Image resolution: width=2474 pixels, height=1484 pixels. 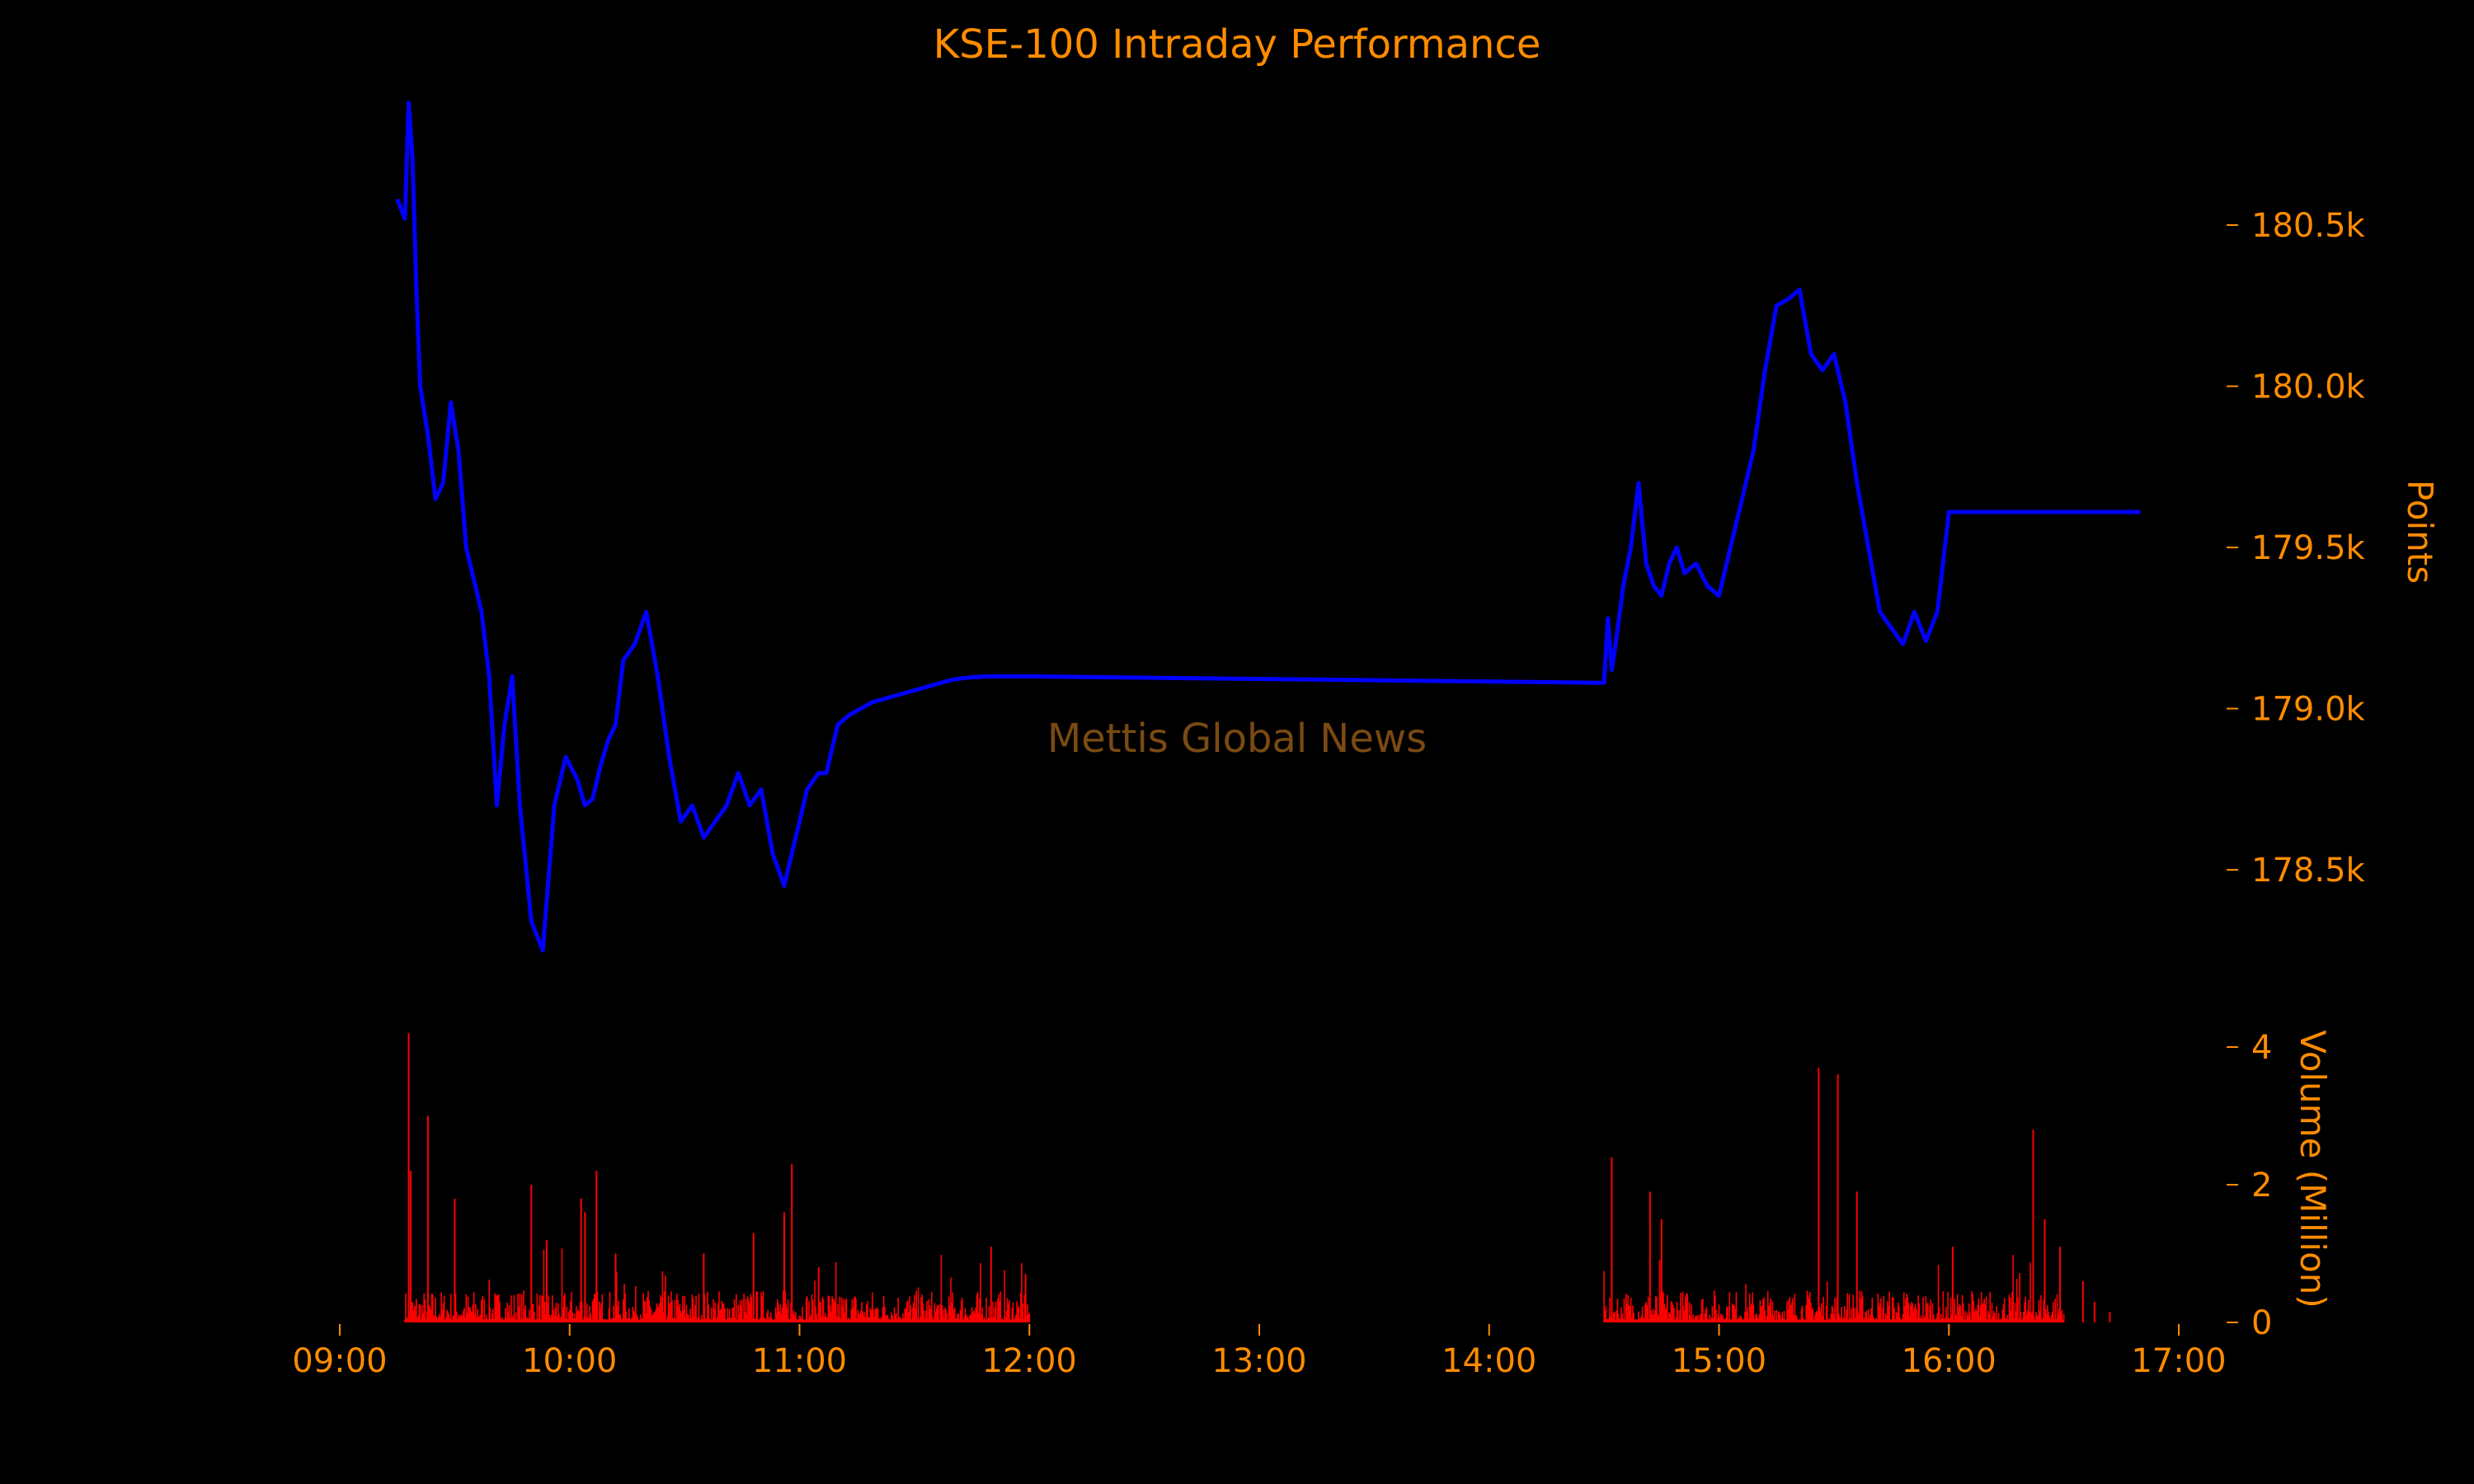 What do you see at coordinates (1029, 1361) in the screenshot?
I see `time-tick-label: 12:00` at bounding box center [1029, 1361].